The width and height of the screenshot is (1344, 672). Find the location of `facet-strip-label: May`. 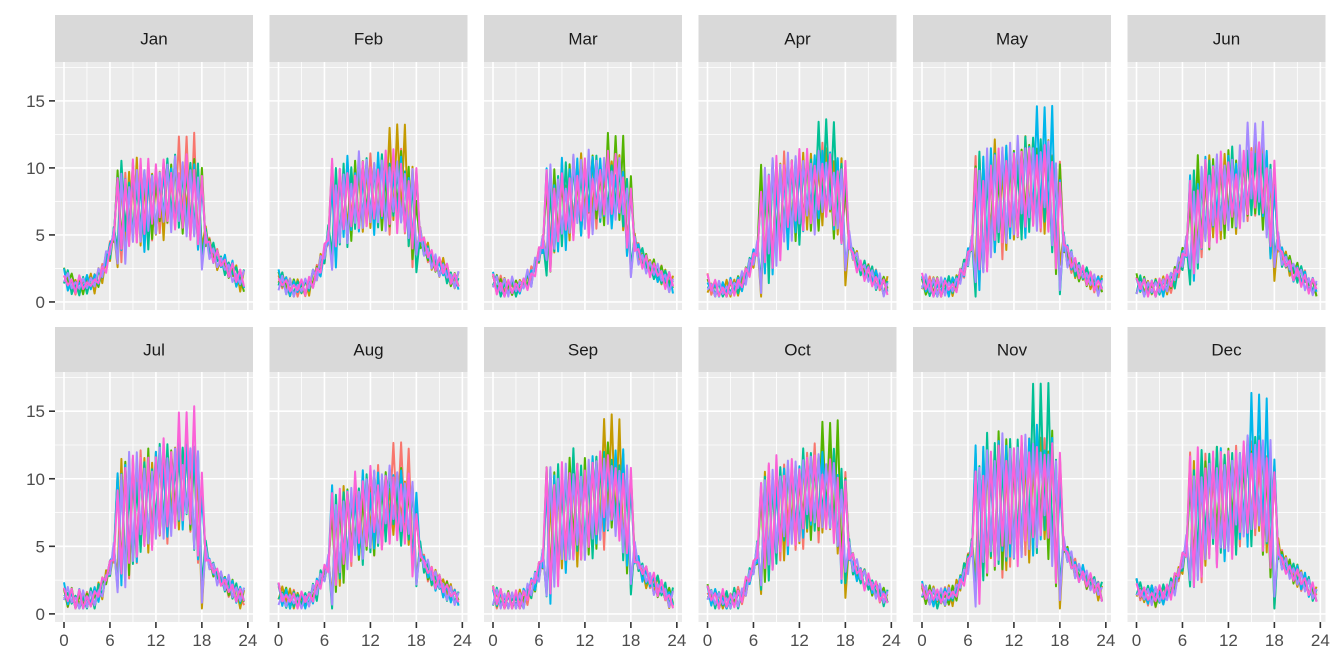

facet-strip-label: May is located at coordinates (1012, 39).